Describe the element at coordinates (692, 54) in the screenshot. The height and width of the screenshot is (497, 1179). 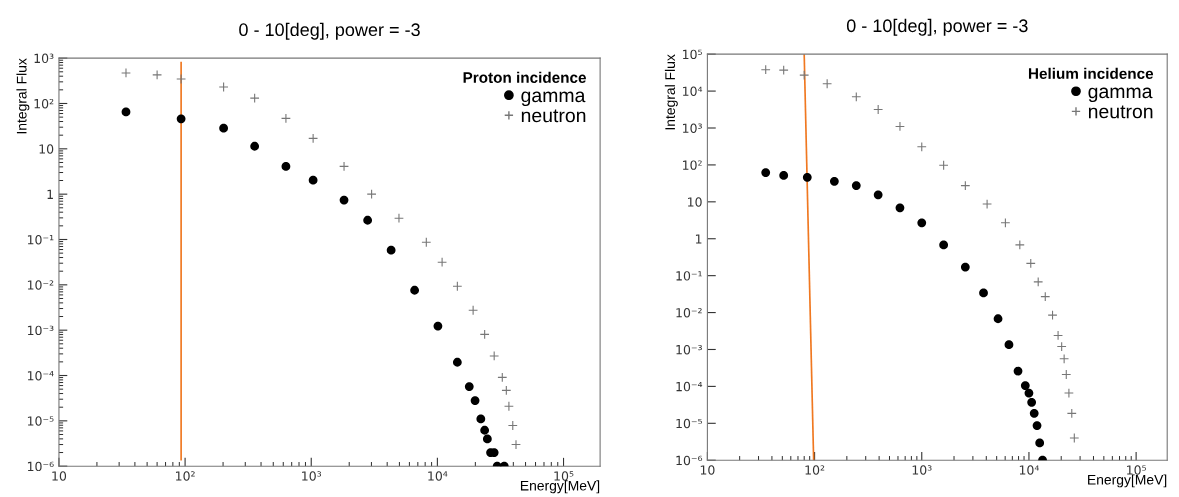
I see `y-tick-label: 10⁵` at that location.